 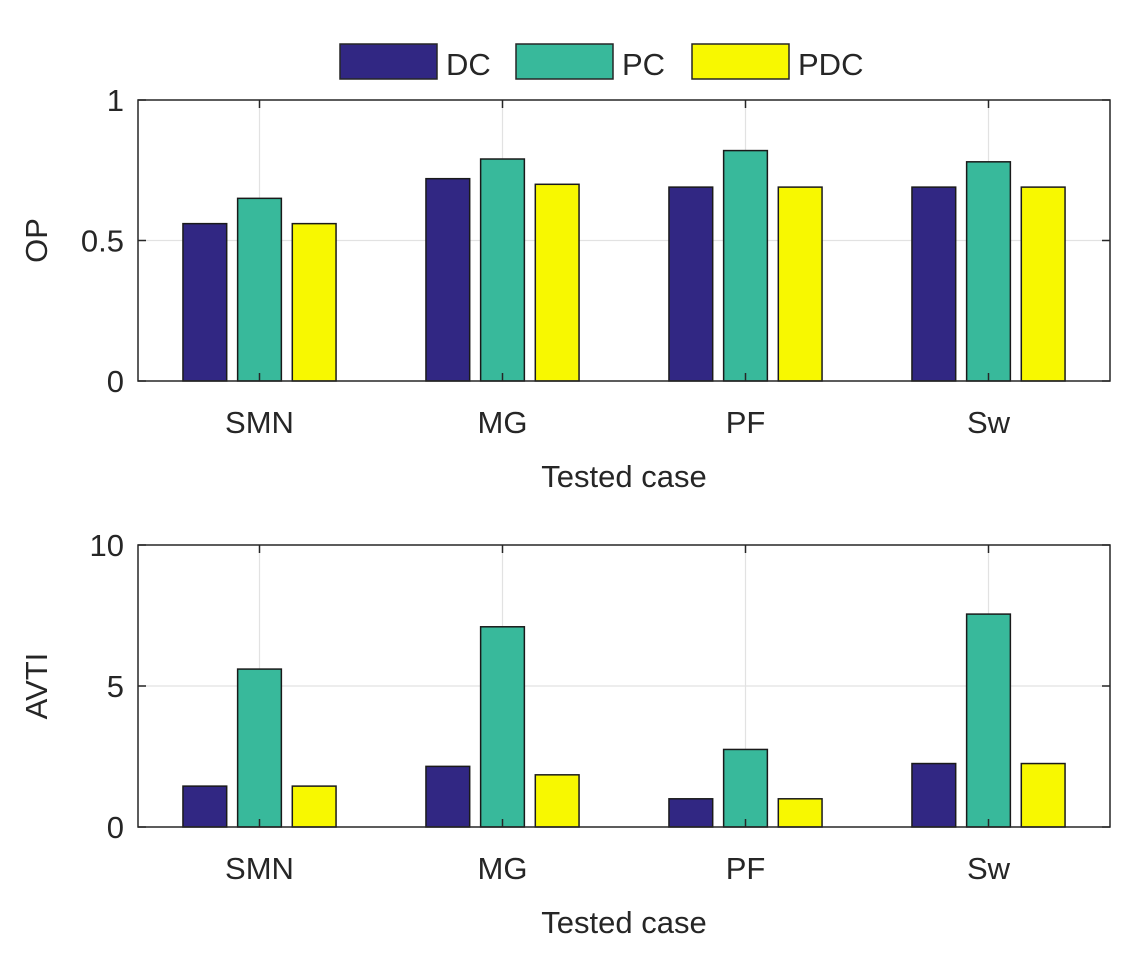 I want to click on avti-bar-pdc-sw, so click(x=1043, y=795).